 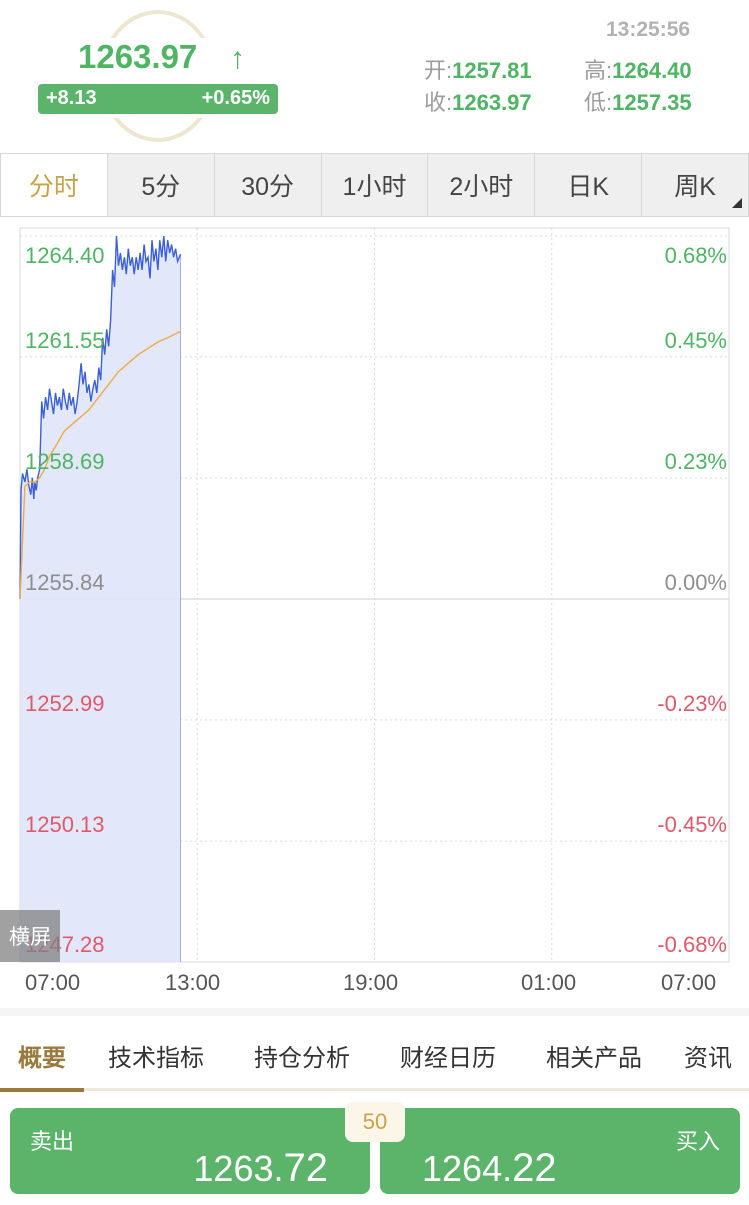 I want to click on current-price: 1263.97, so click(x=138, y=56).